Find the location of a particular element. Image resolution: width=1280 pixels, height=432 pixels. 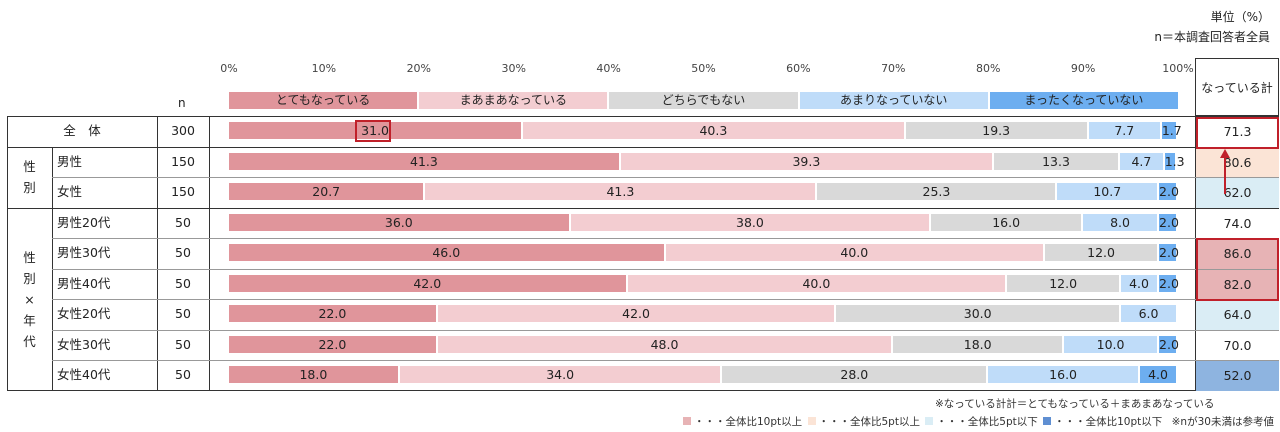

bar-segment: 1.7 is located at coordinates (1171, 131).